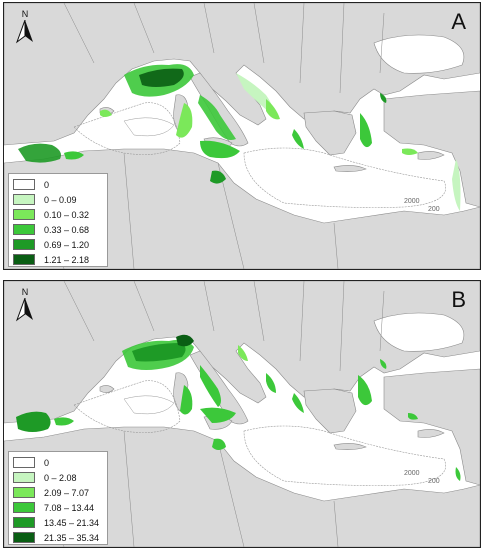  Describe the element at coordinates (458, 299) in the screenshot. I see `panel-letter: B` at that location.